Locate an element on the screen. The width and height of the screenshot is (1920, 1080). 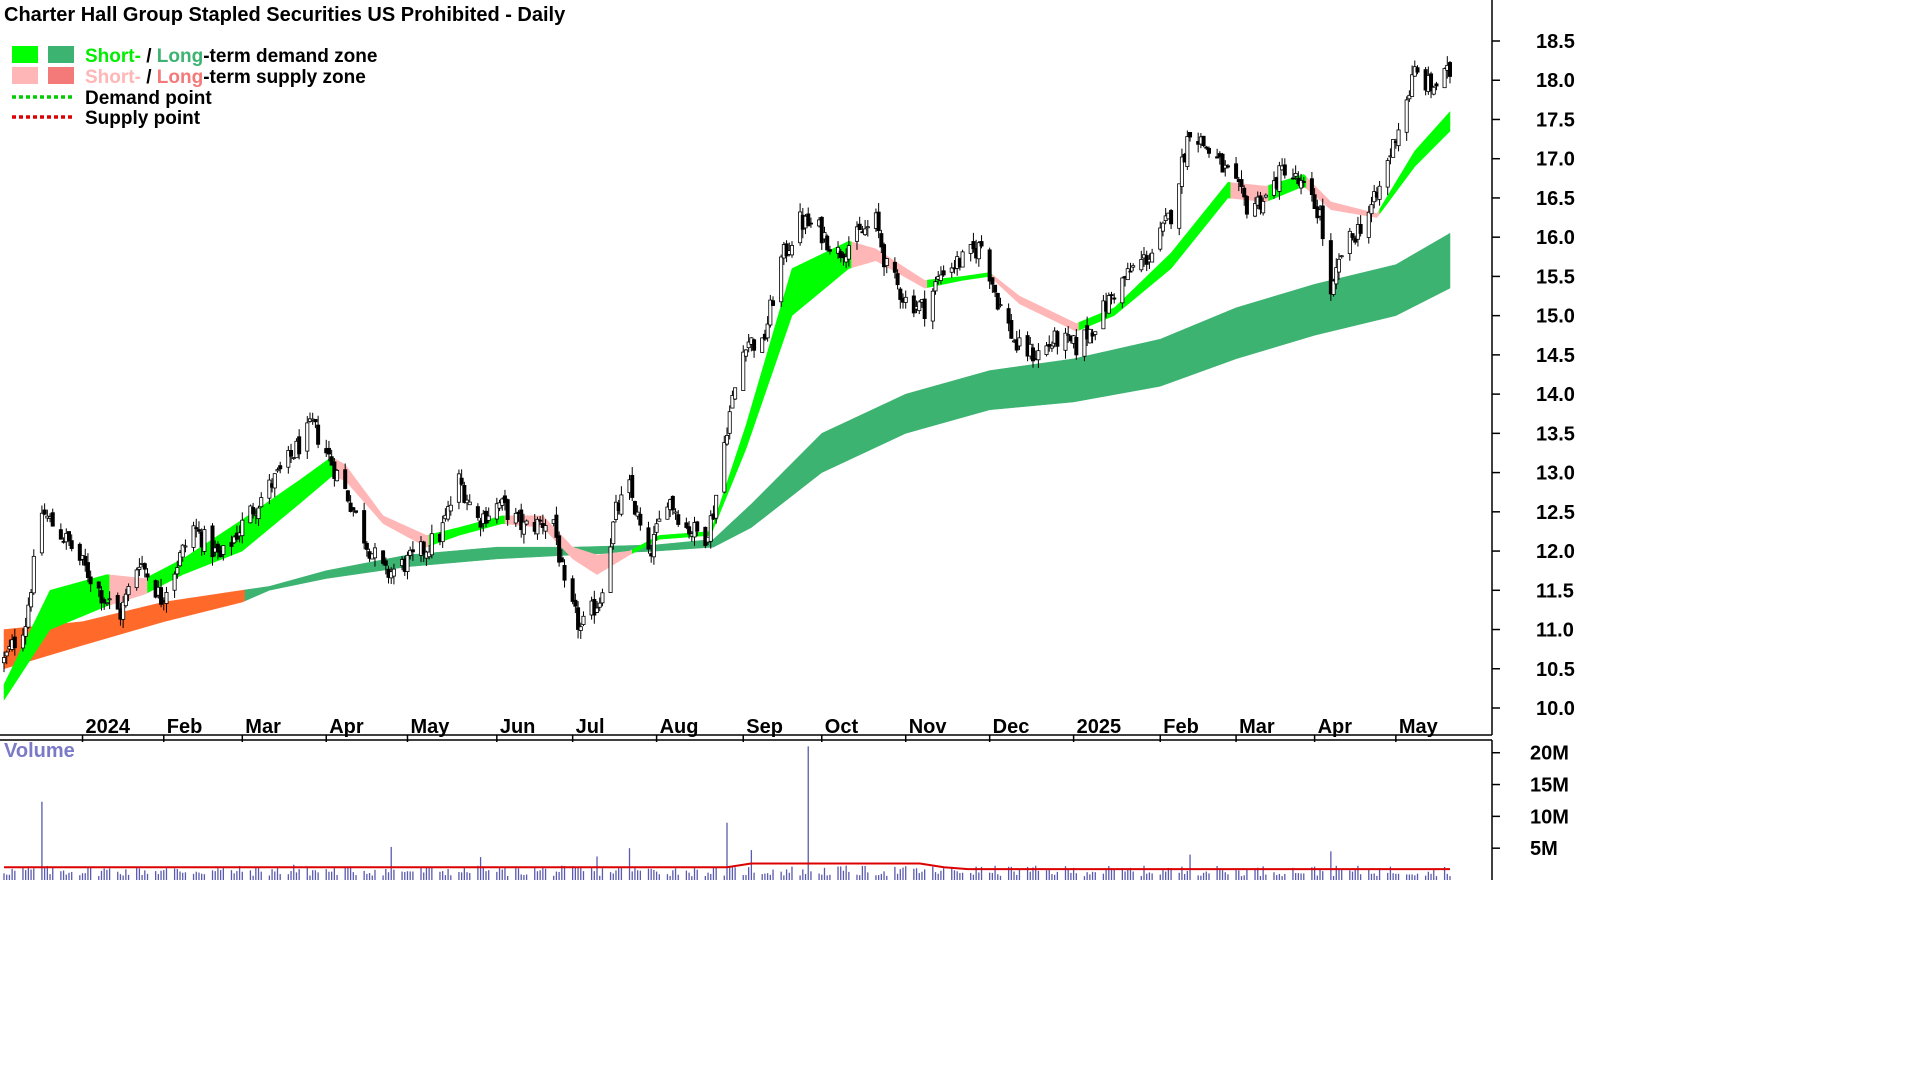
volume-tick-label: 10M is located at coordinates (1549, 817).